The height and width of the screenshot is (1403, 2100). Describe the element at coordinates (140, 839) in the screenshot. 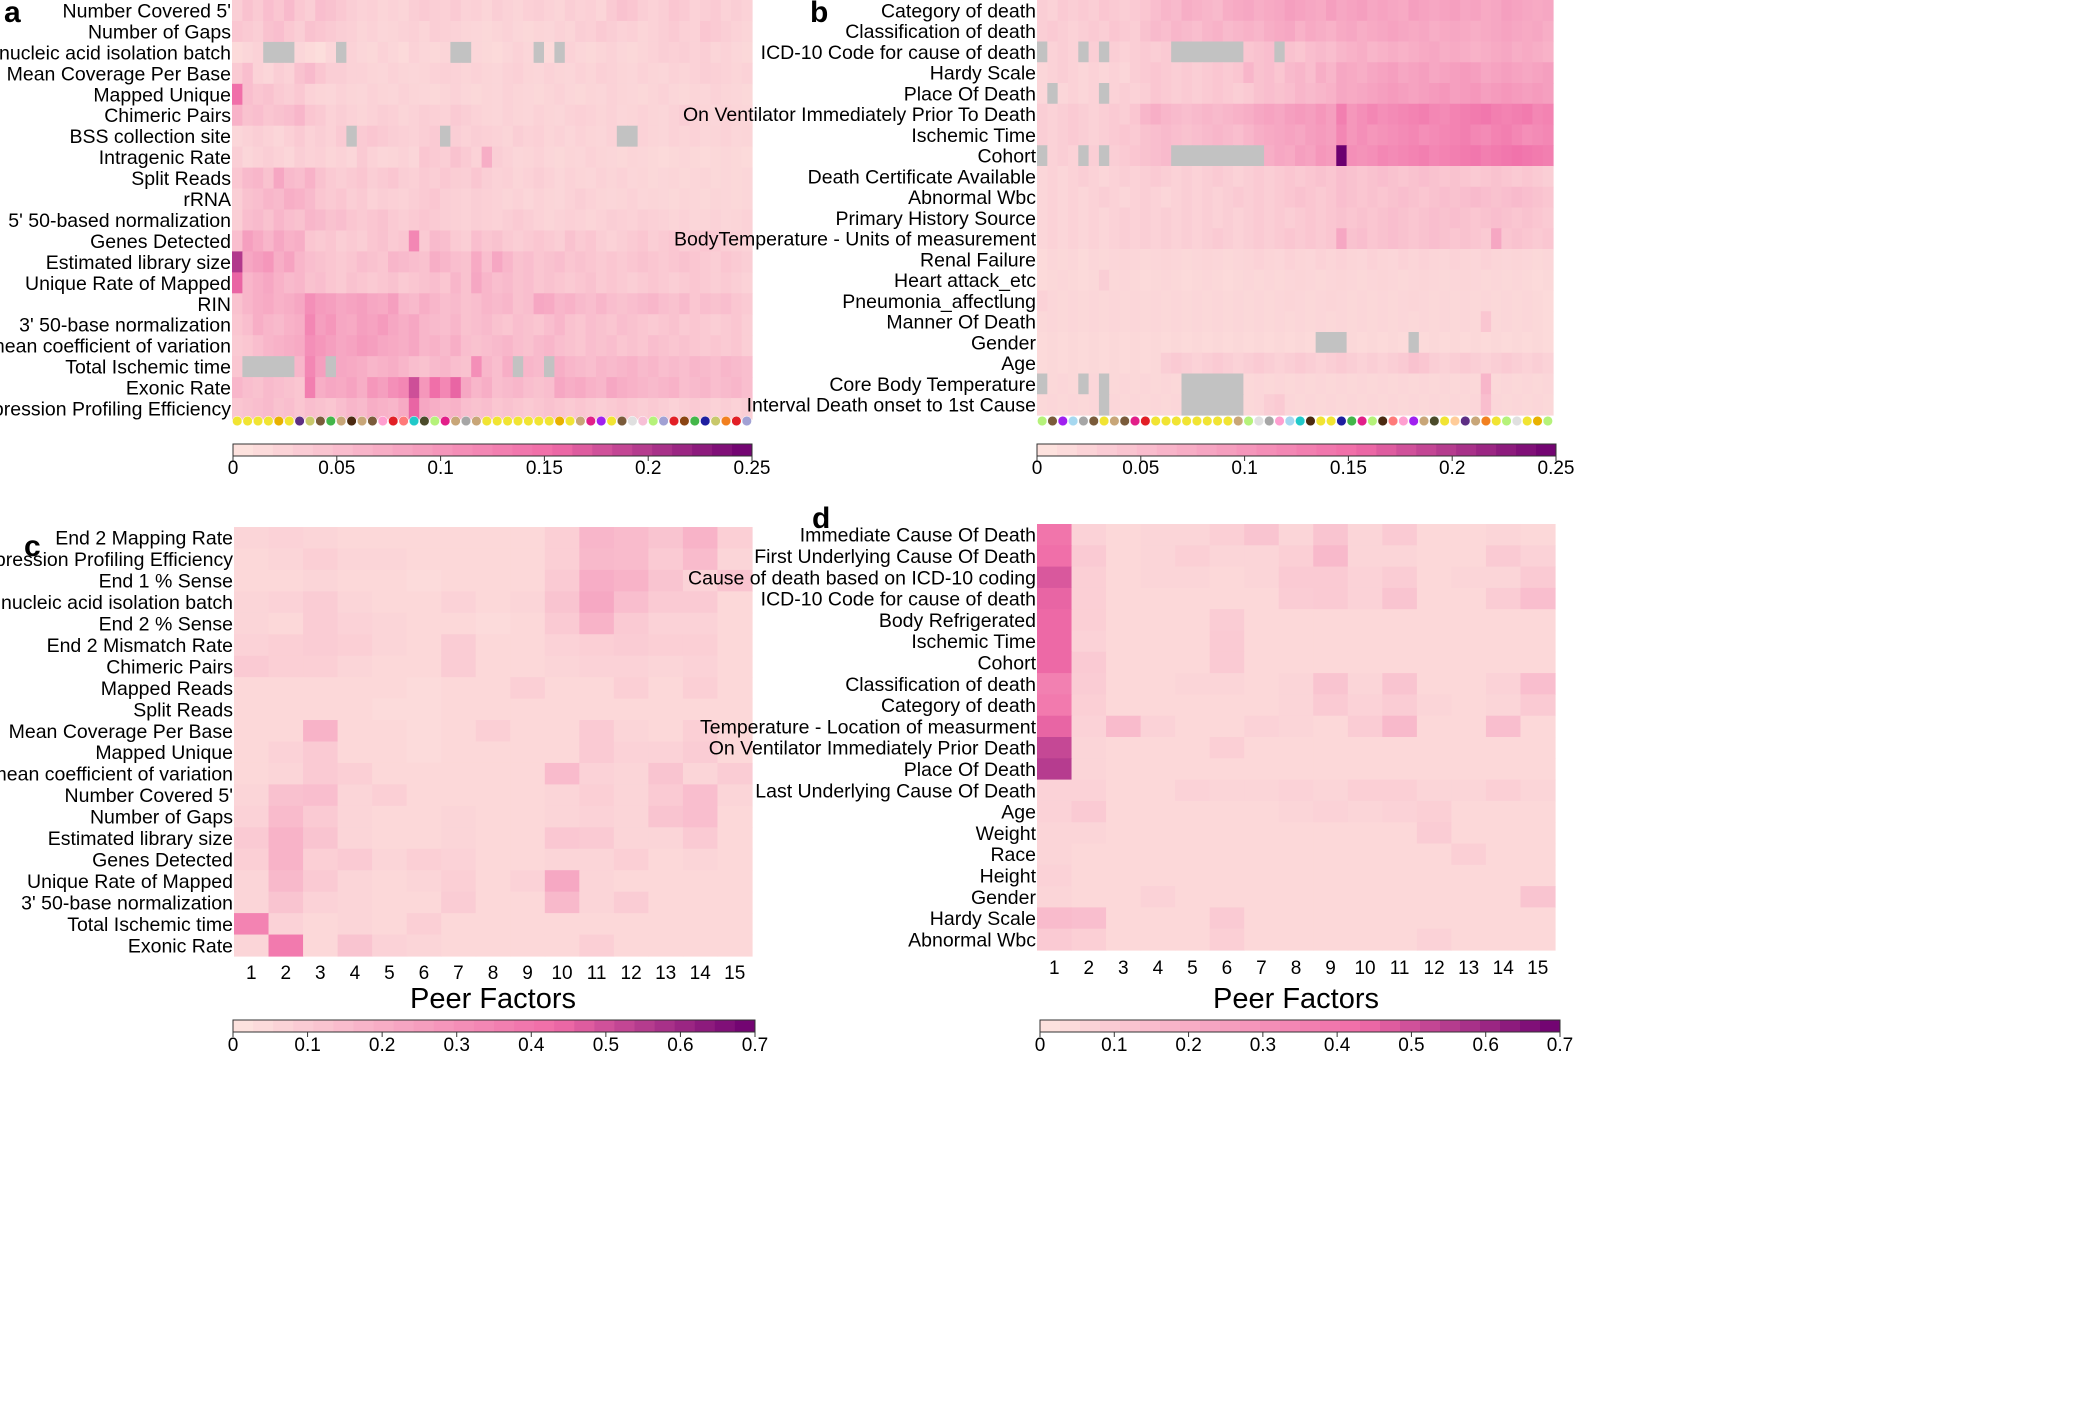

I see `row-label: Estimated library size` at that location.